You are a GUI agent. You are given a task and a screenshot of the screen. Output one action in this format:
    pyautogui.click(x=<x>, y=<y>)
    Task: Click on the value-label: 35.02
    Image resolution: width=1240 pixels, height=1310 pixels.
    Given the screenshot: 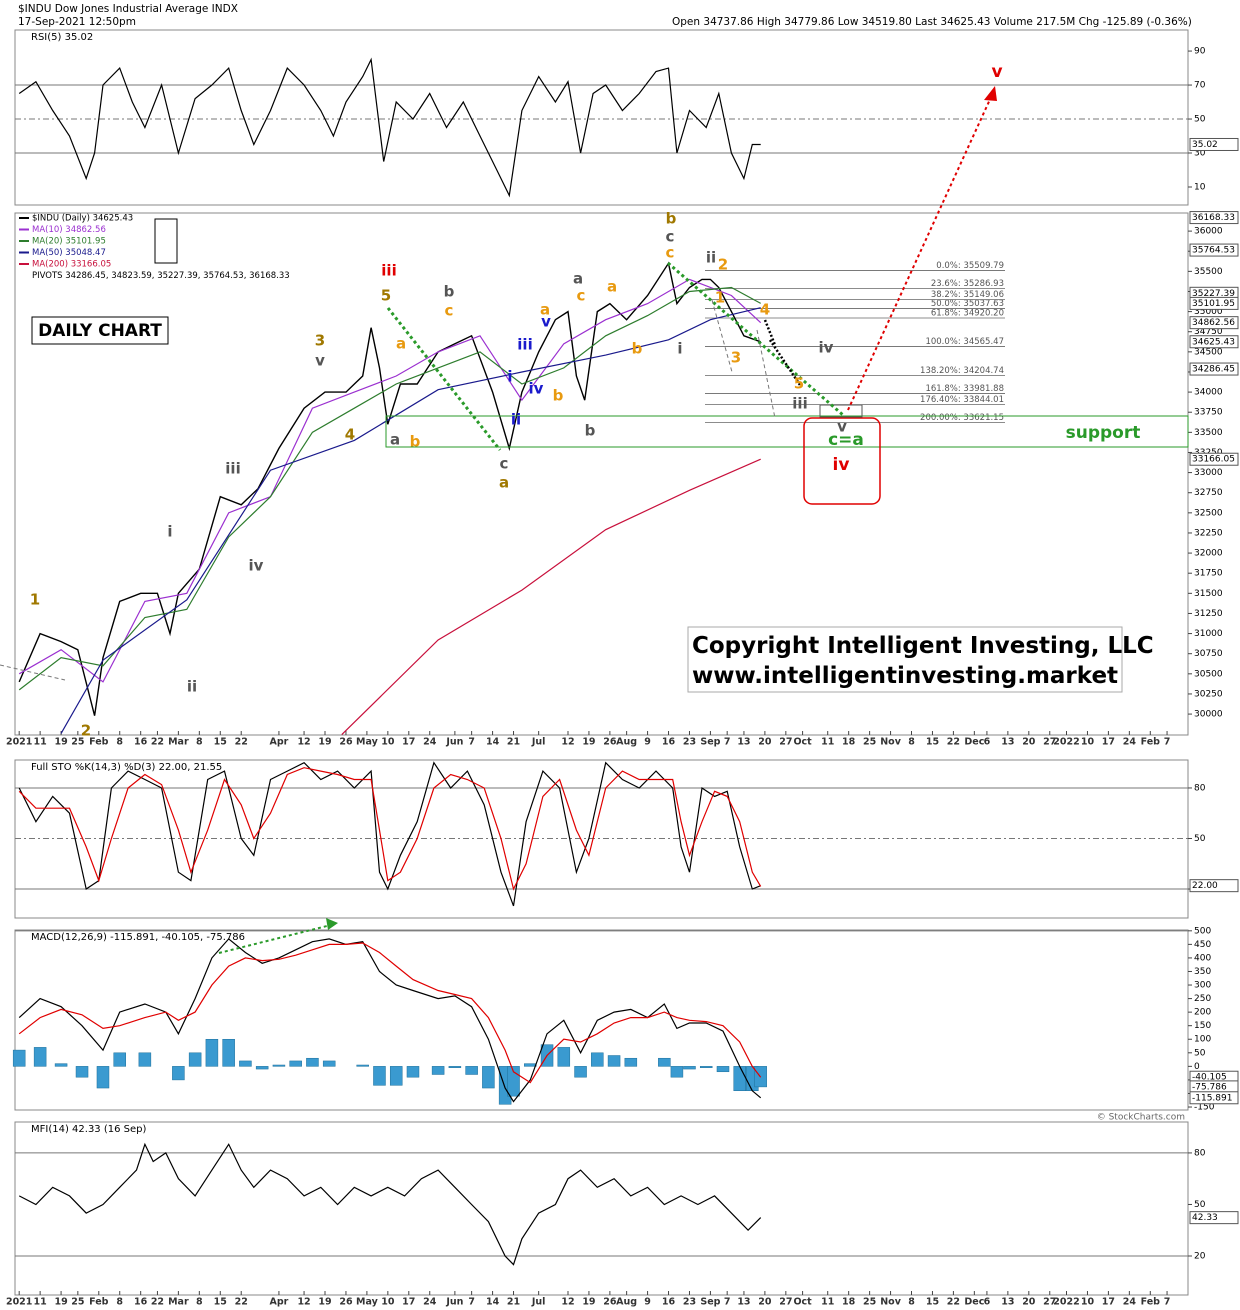 What is the action you would take?
    pyautogui.click(x=1205, y=145)
    